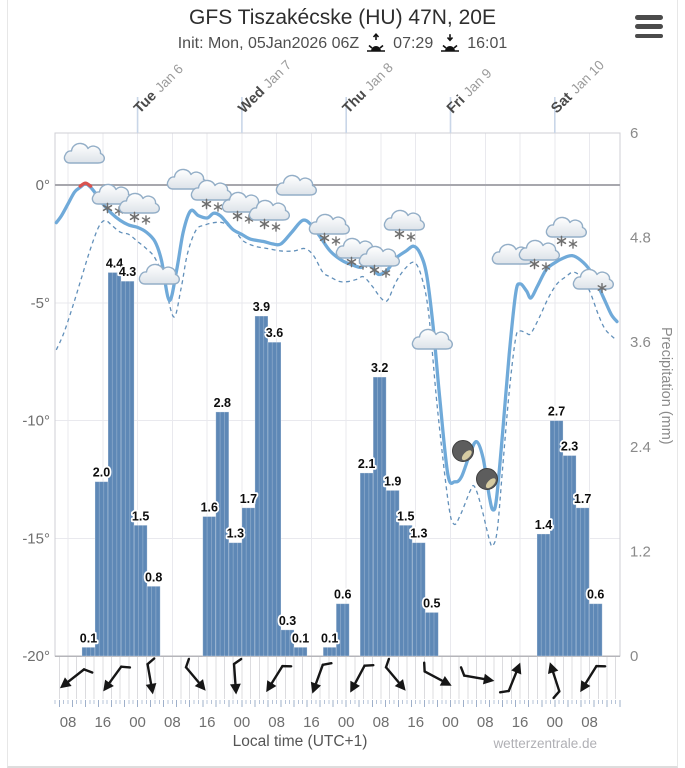 This screenshot has height=768, width=685. Describe the element at coordinates (265, 87) in the screenshot. I see `day-label: WedJan 7` at that location.